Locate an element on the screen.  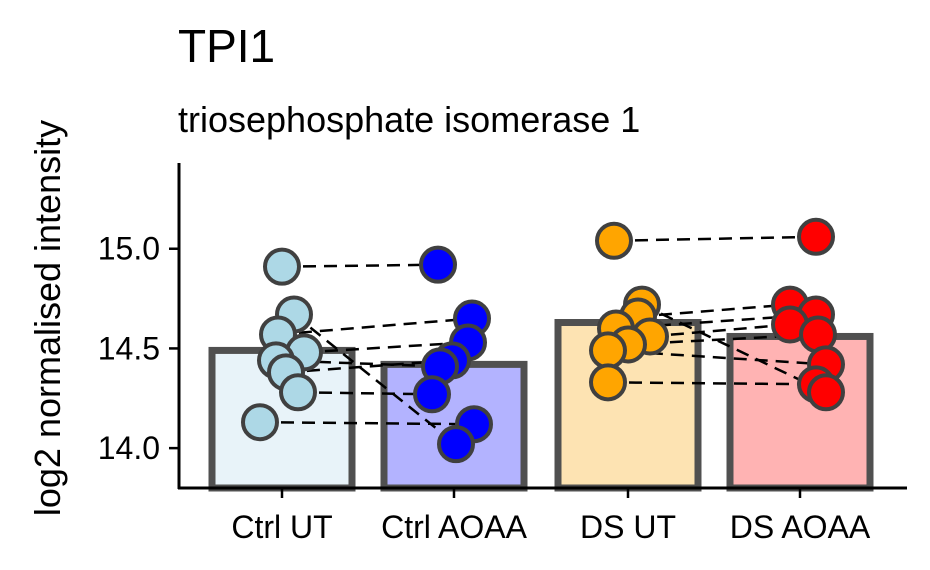
x-ticks-layer: Ctrl UT Ctrl AOAA DS UT DS AOAA is located at coordinates (551, 516).